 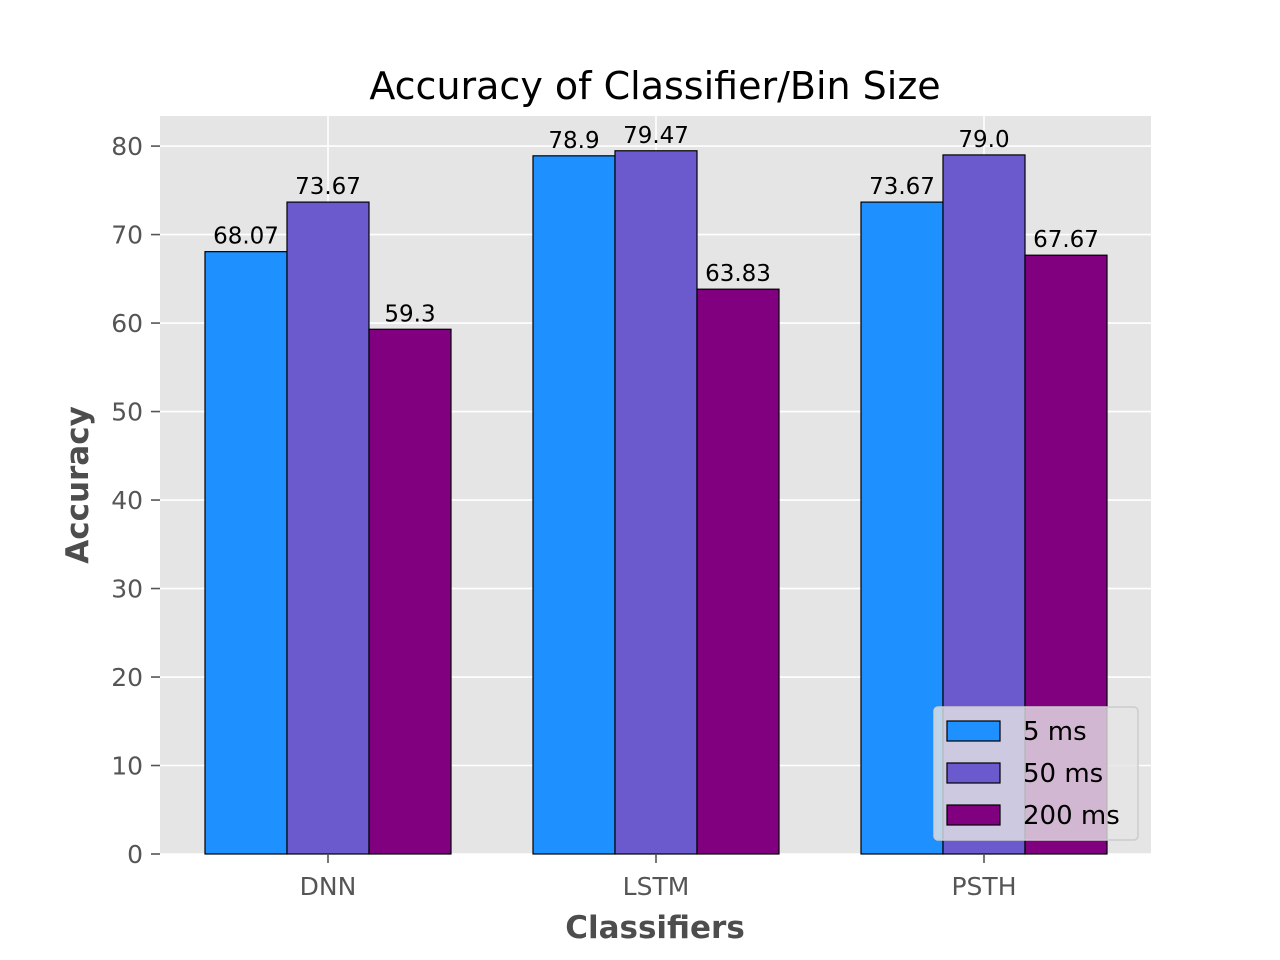 What do you see at coordinates (1055, 732) in the screenshot?
I see `legend-label: 5 ms` at bounding box center [1055, 732].